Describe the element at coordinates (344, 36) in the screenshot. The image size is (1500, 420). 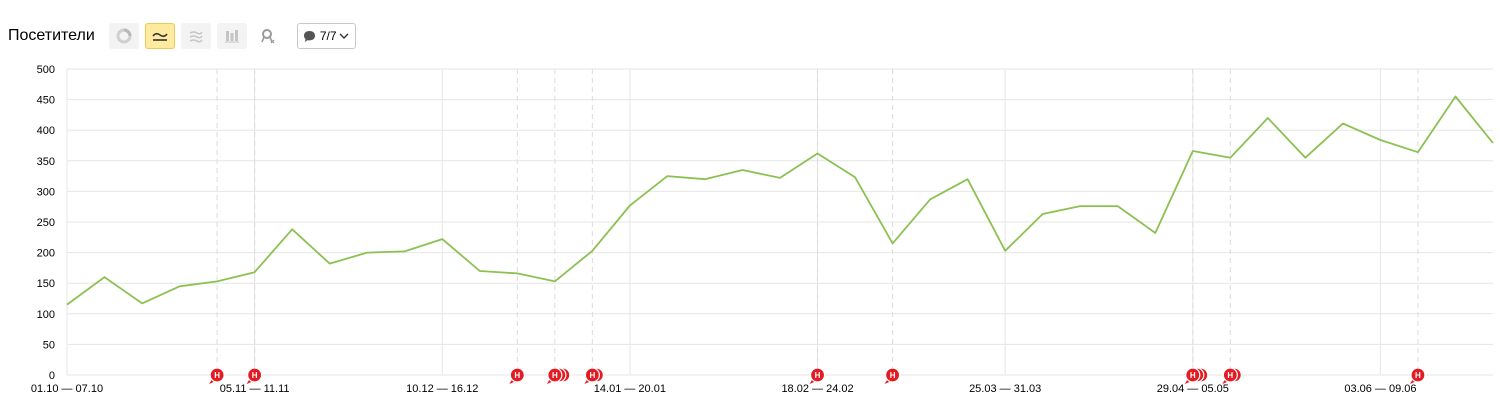
I see `chevron-down-icon` at that location.